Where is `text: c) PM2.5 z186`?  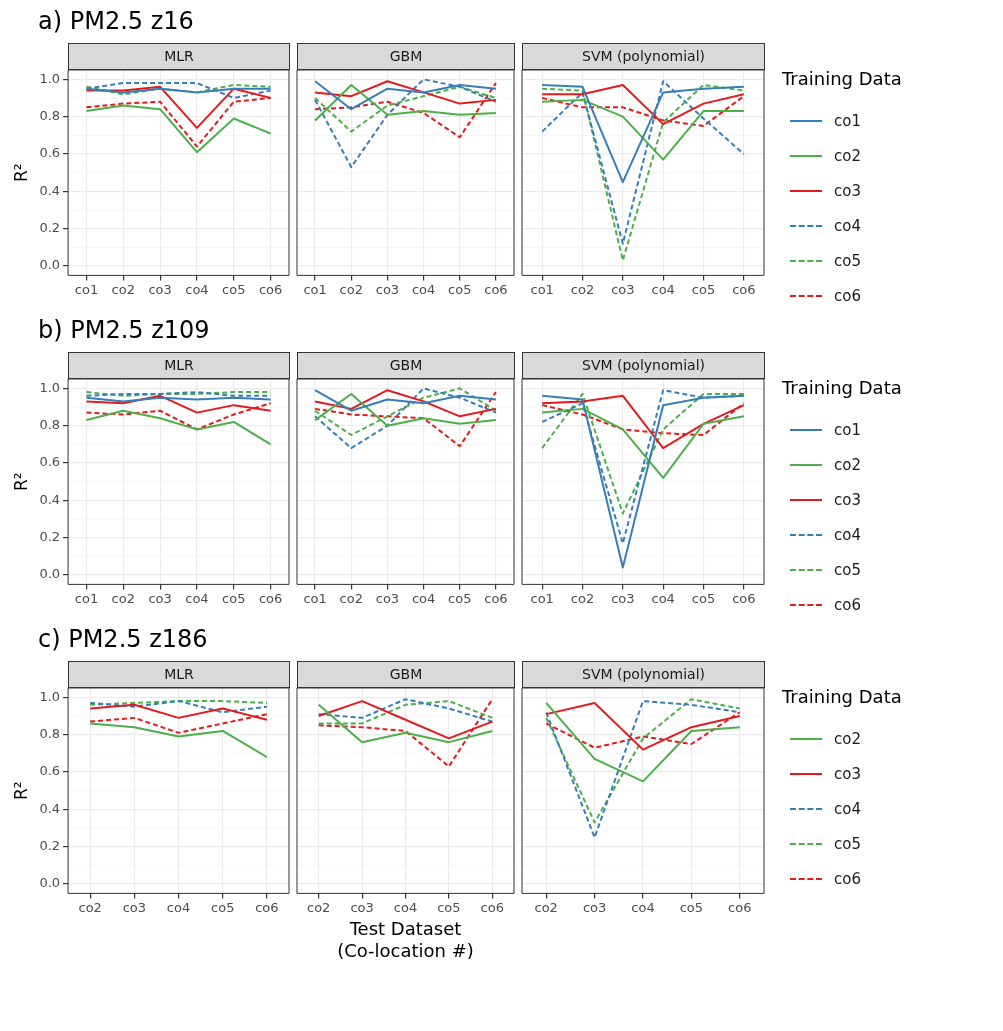 text: c) PM2.5 z186 is located at coordinates (123, 639).